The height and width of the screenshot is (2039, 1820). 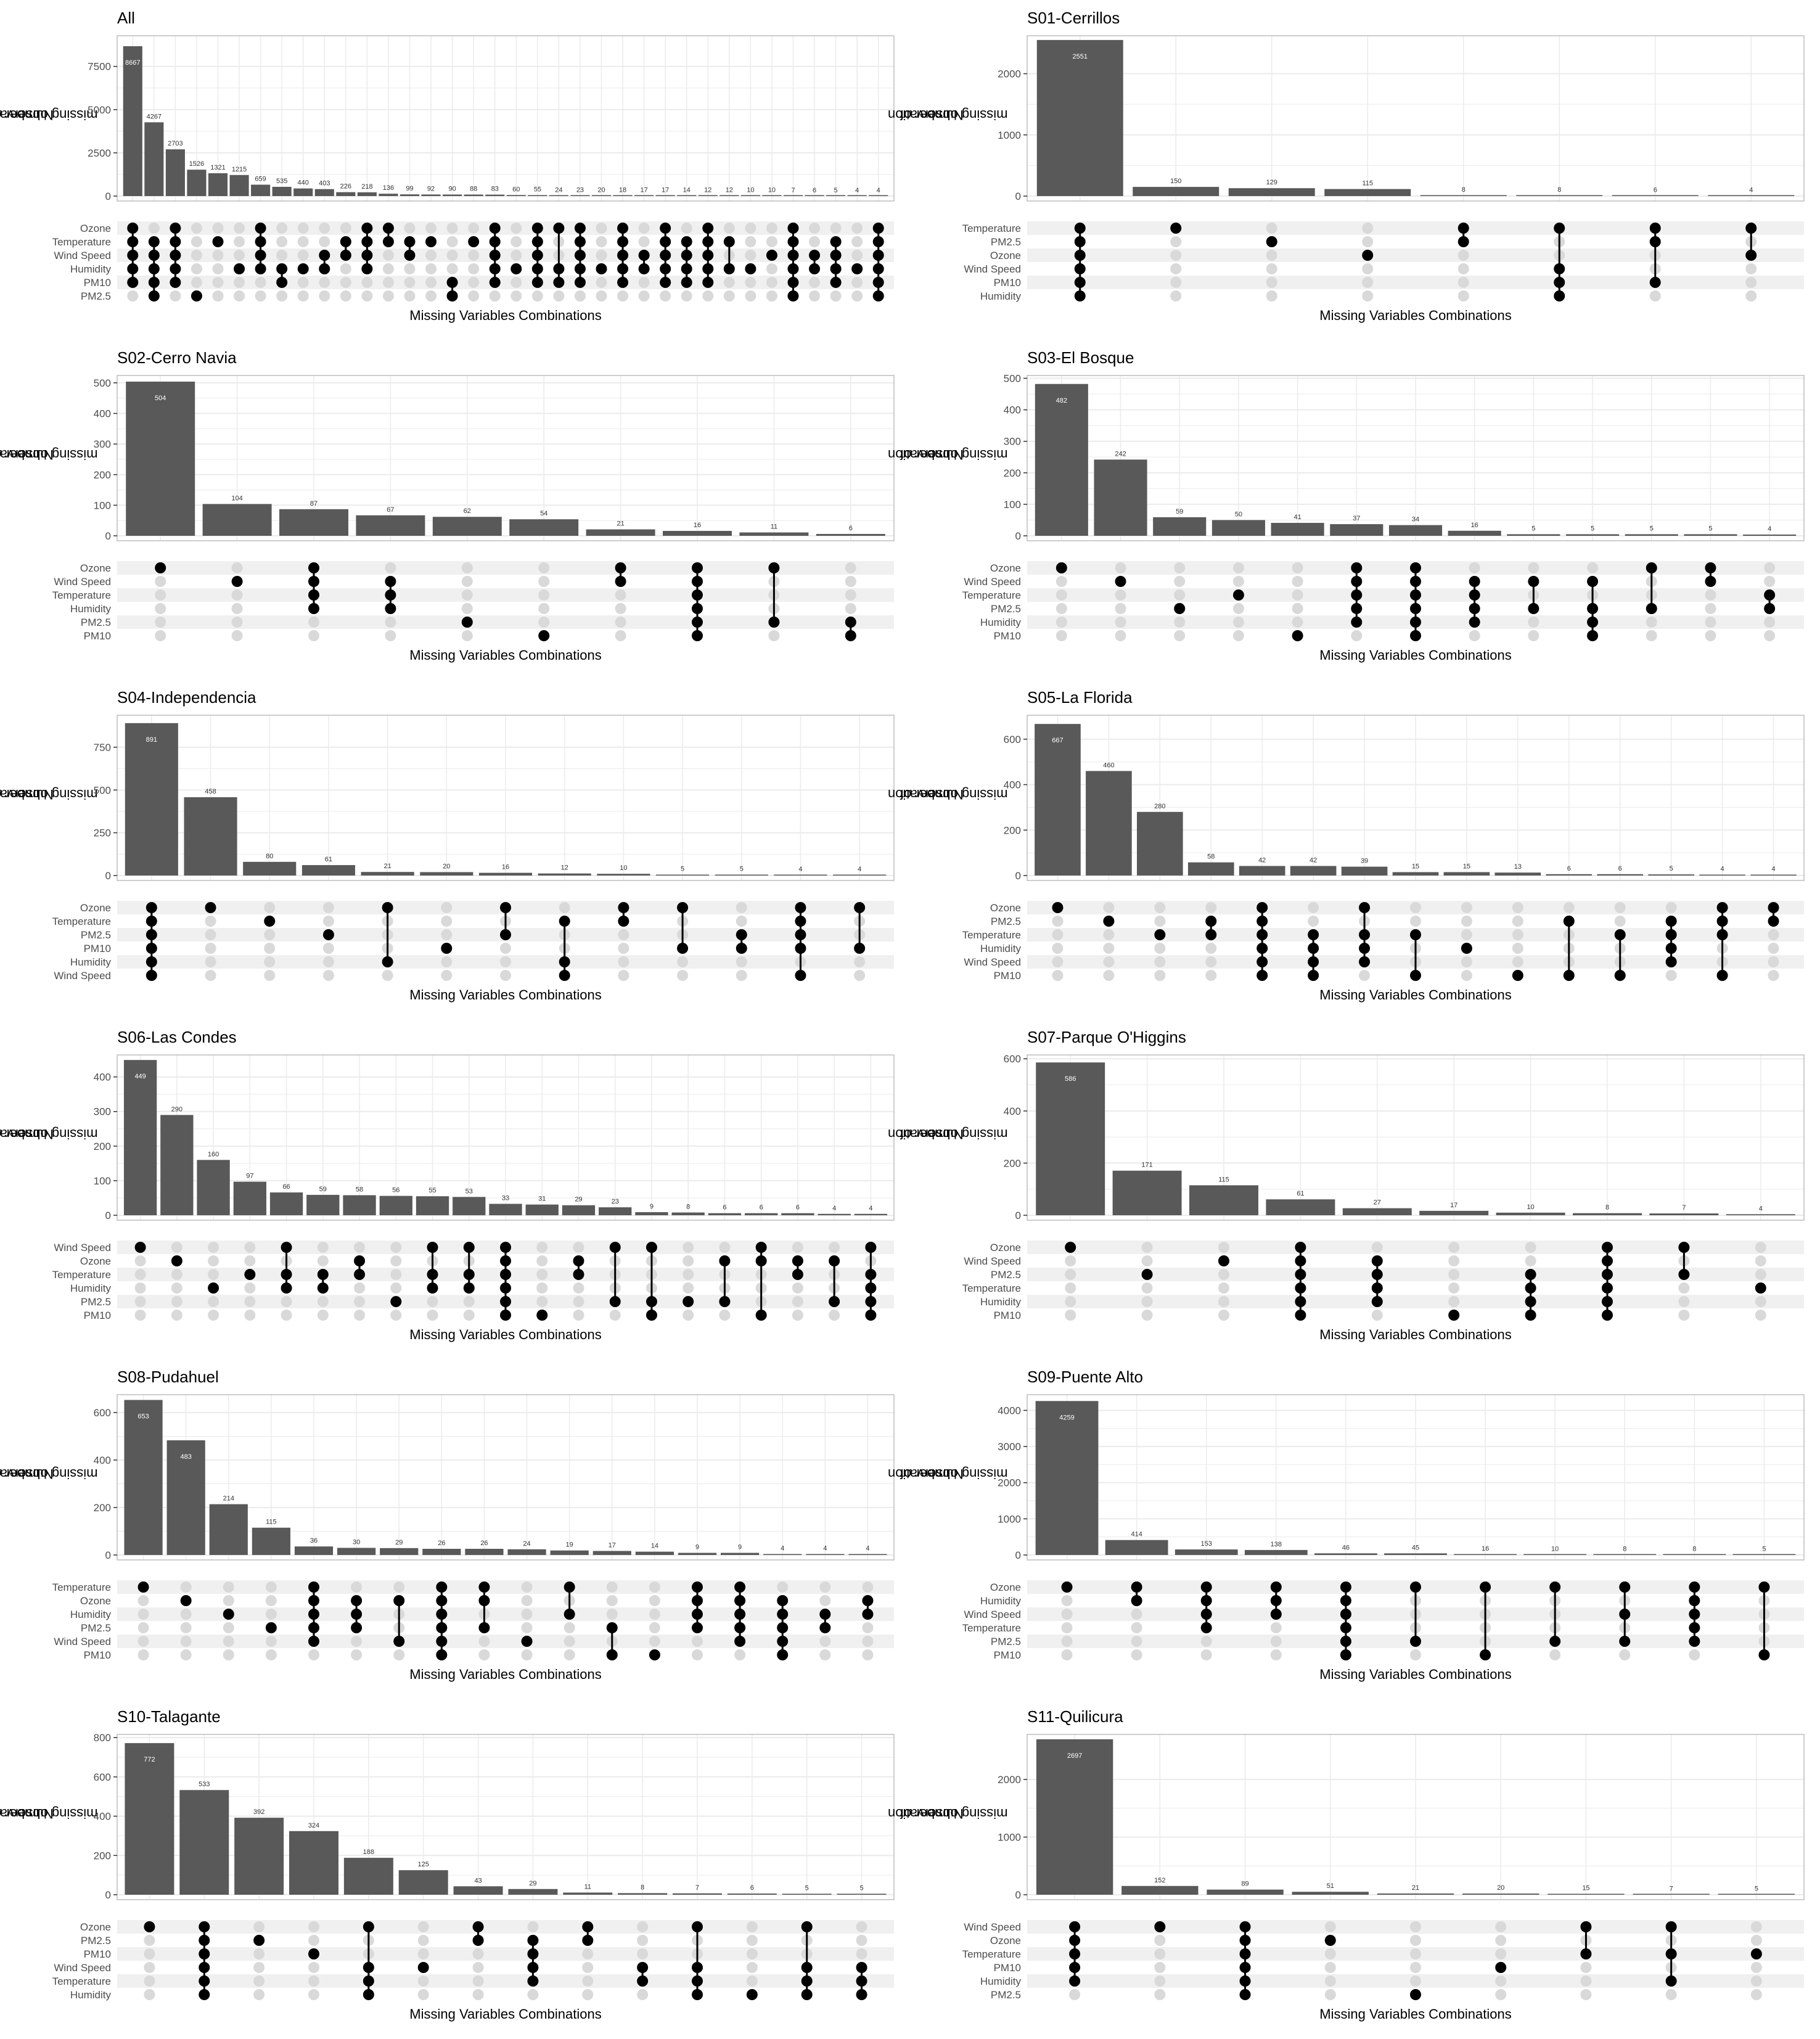 I want to click on bar-value-label: 24, so click(x=526, y=1544).